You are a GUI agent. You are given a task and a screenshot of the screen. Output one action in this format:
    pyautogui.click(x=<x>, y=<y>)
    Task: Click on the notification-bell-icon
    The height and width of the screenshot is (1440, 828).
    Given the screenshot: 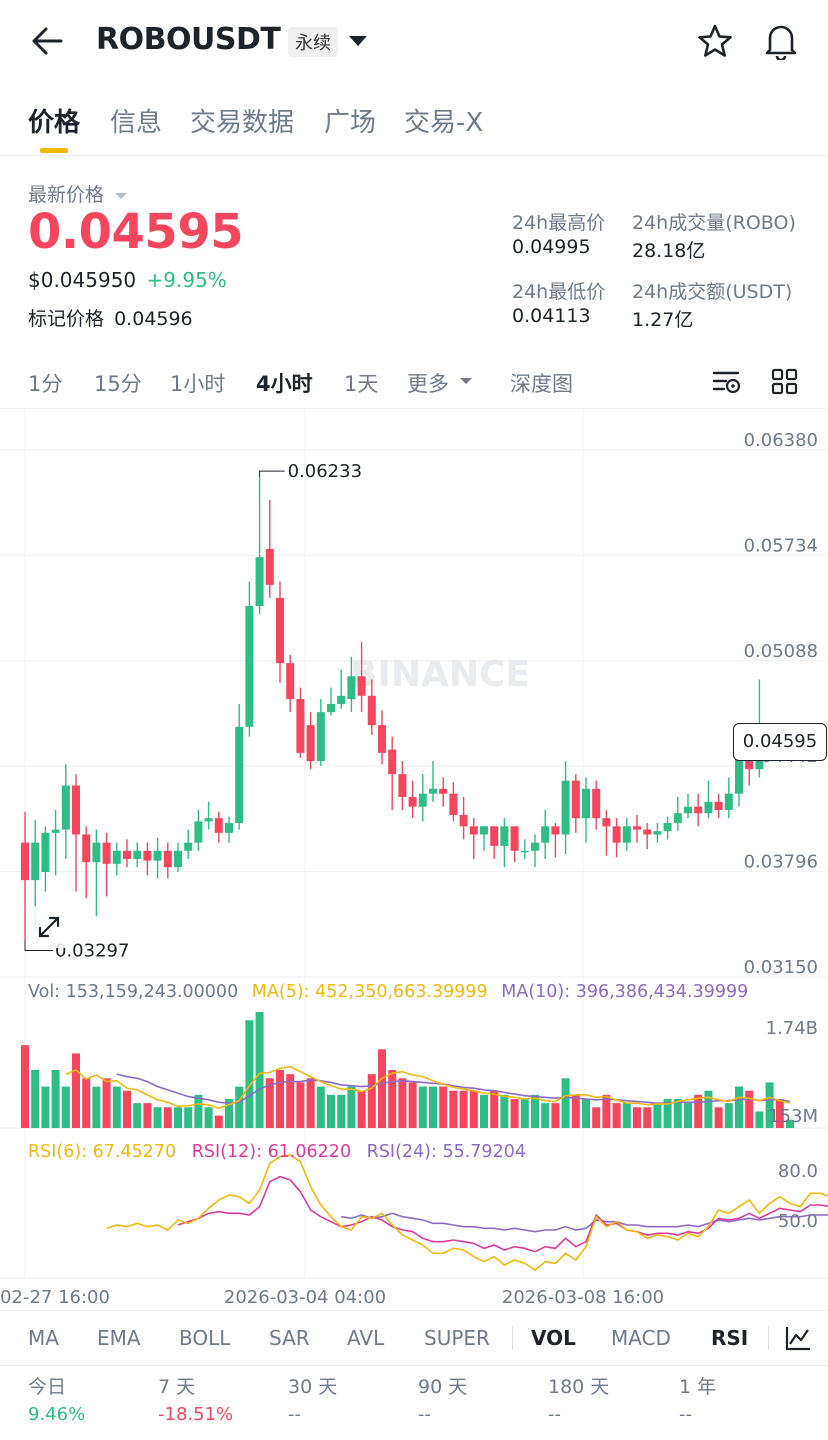 What is the action you would take?
    pyautogui.click(x=781, y=41)
    